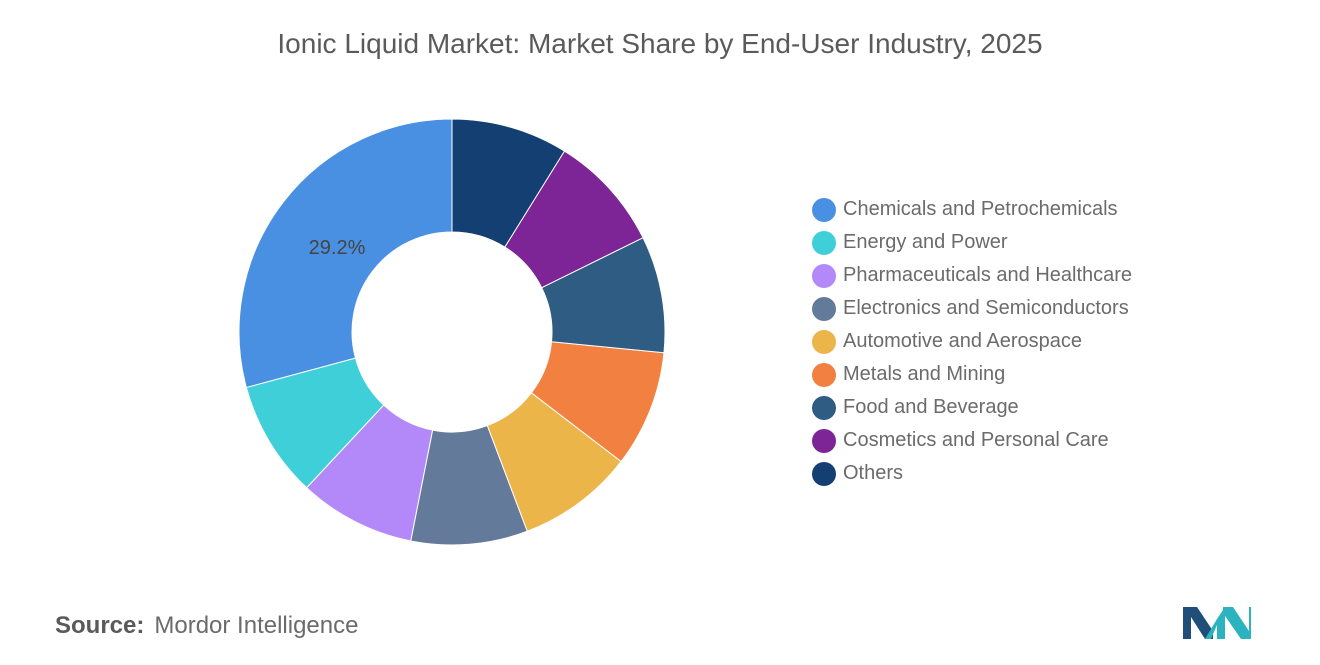 This screenshot has height=665, width=1320. I want to click on slice-metals-and-mining, so click(597, 402).